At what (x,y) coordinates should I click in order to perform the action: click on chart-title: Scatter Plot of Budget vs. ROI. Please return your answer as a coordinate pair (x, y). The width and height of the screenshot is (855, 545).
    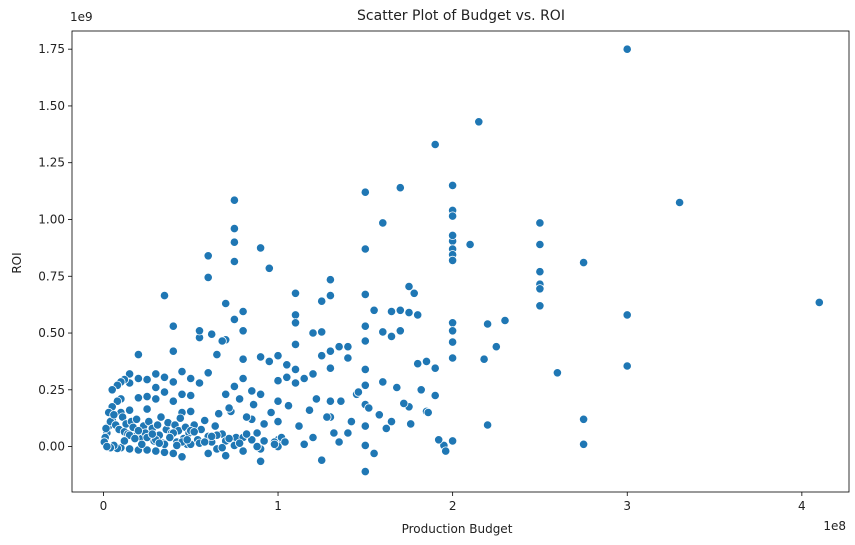
    Looking at the image, I should click on (461, 16).